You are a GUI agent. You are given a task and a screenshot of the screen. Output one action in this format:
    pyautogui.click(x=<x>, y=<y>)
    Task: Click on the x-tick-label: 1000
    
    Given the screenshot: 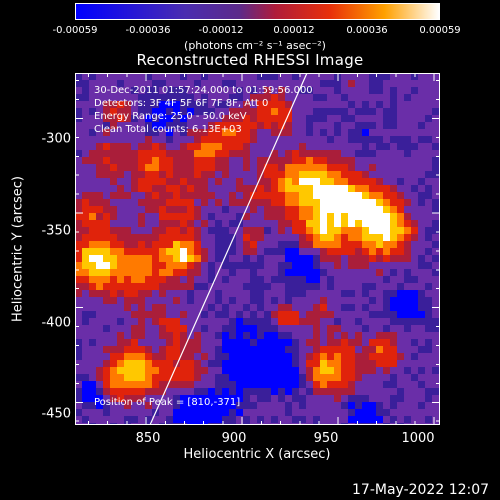 What is the action you would take?
    pyautogui.click(x=418, y=438)
    